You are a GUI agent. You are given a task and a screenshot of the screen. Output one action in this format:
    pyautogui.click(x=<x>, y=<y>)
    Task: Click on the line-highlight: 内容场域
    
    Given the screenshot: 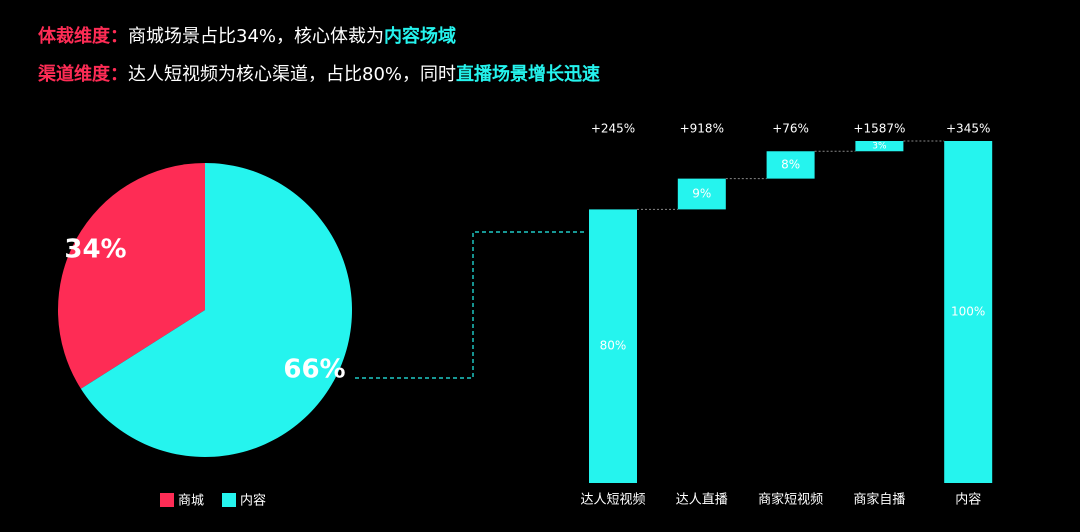 What is the action you would take?
    pyautogui.click(x=420, y=36)
    